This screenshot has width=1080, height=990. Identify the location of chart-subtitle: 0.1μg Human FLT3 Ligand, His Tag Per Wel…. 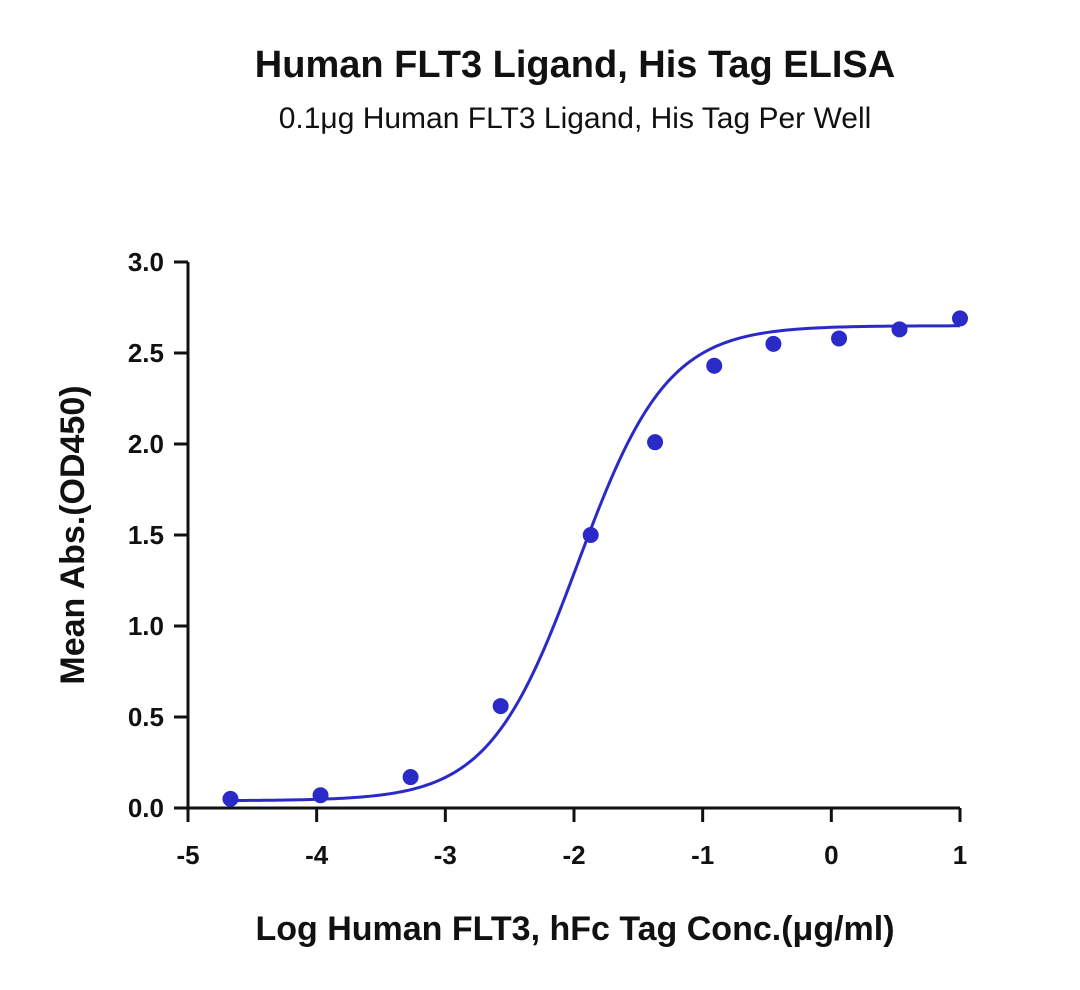
(575, 118).